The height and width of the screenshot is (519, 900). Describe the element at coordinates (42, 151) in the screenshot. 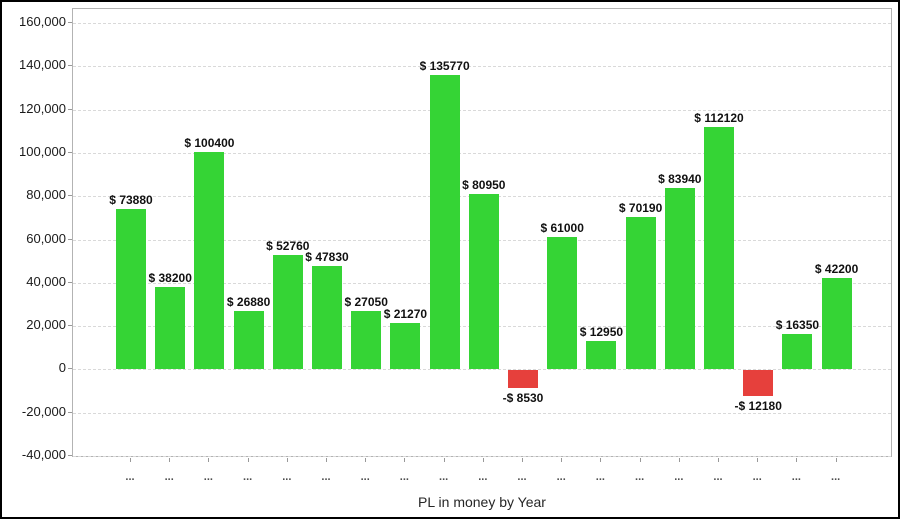

I see `y-axis-tick-label: 100,000` at that location.